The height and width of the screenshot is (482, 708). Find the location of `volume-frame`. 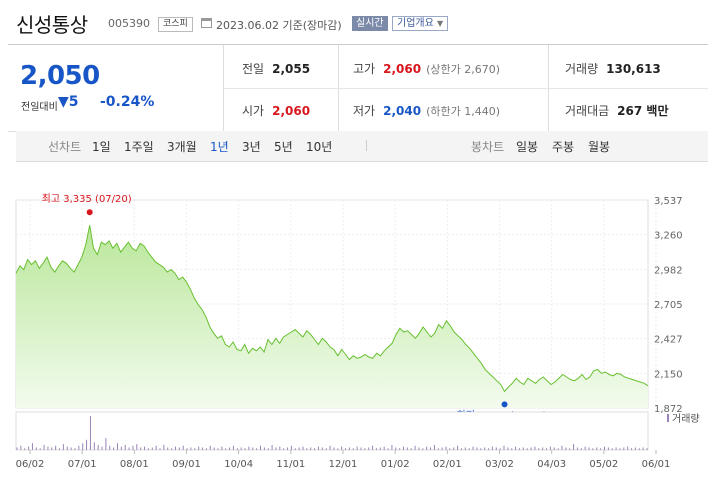

volume-frame is located at coordinates (332, 431).